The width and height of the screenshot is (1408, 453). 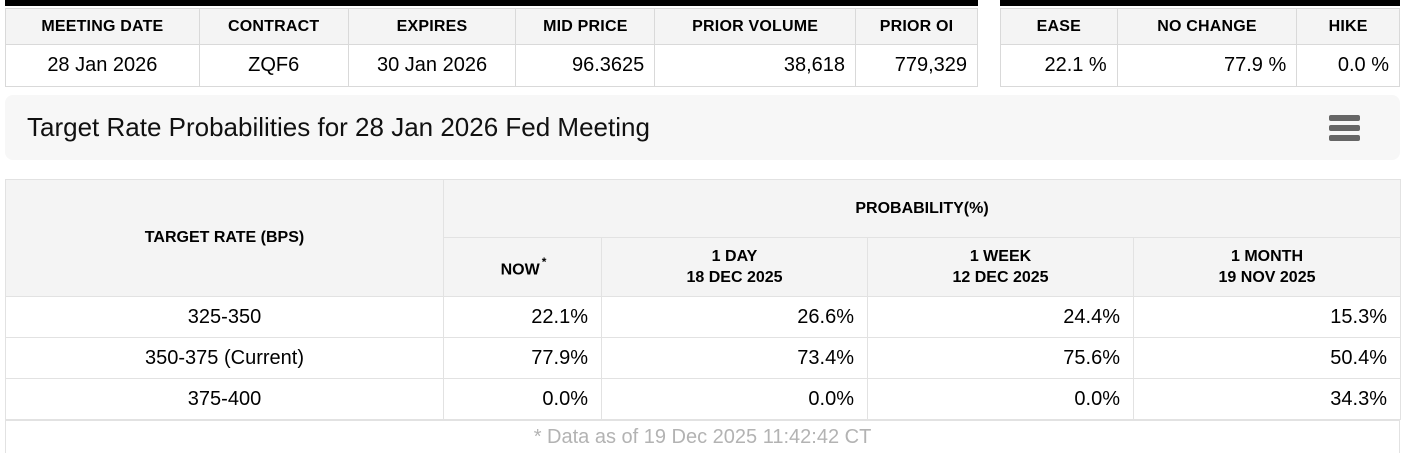 What do you see at coordinates (224, 238) in the screenshot?
I see `target-rate-header: TARGET RATE (BPS)` at bounding box center [224, 238].